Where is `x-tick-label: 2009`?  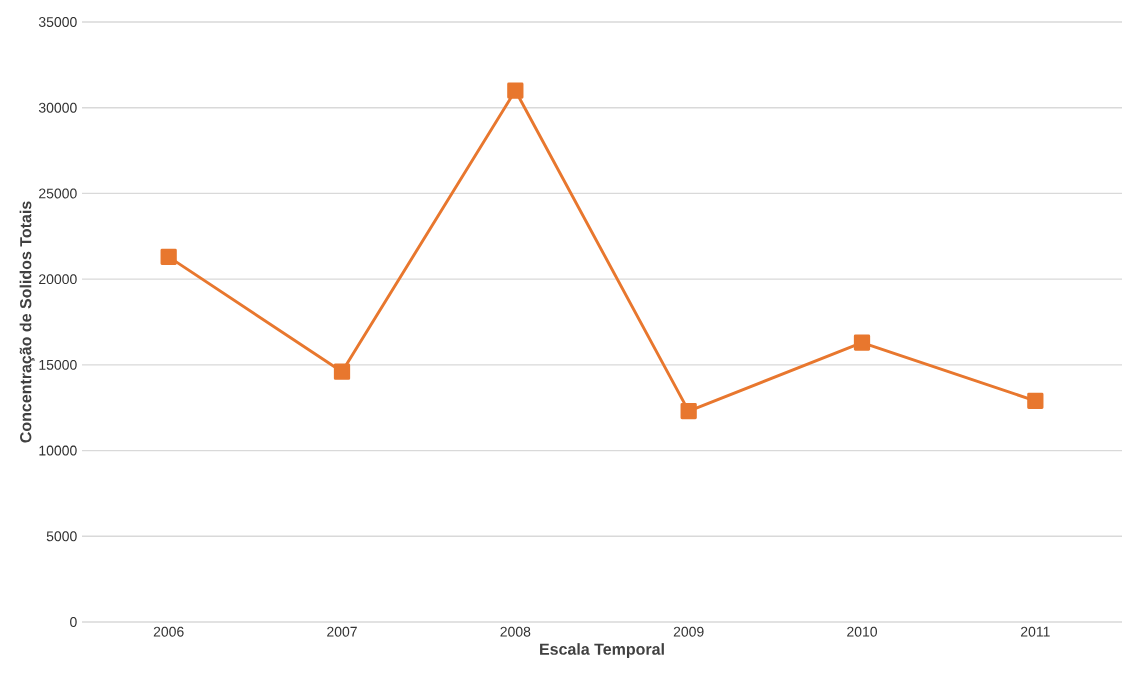 x-tick-label: 2009 is located at coordinates (688, 631).